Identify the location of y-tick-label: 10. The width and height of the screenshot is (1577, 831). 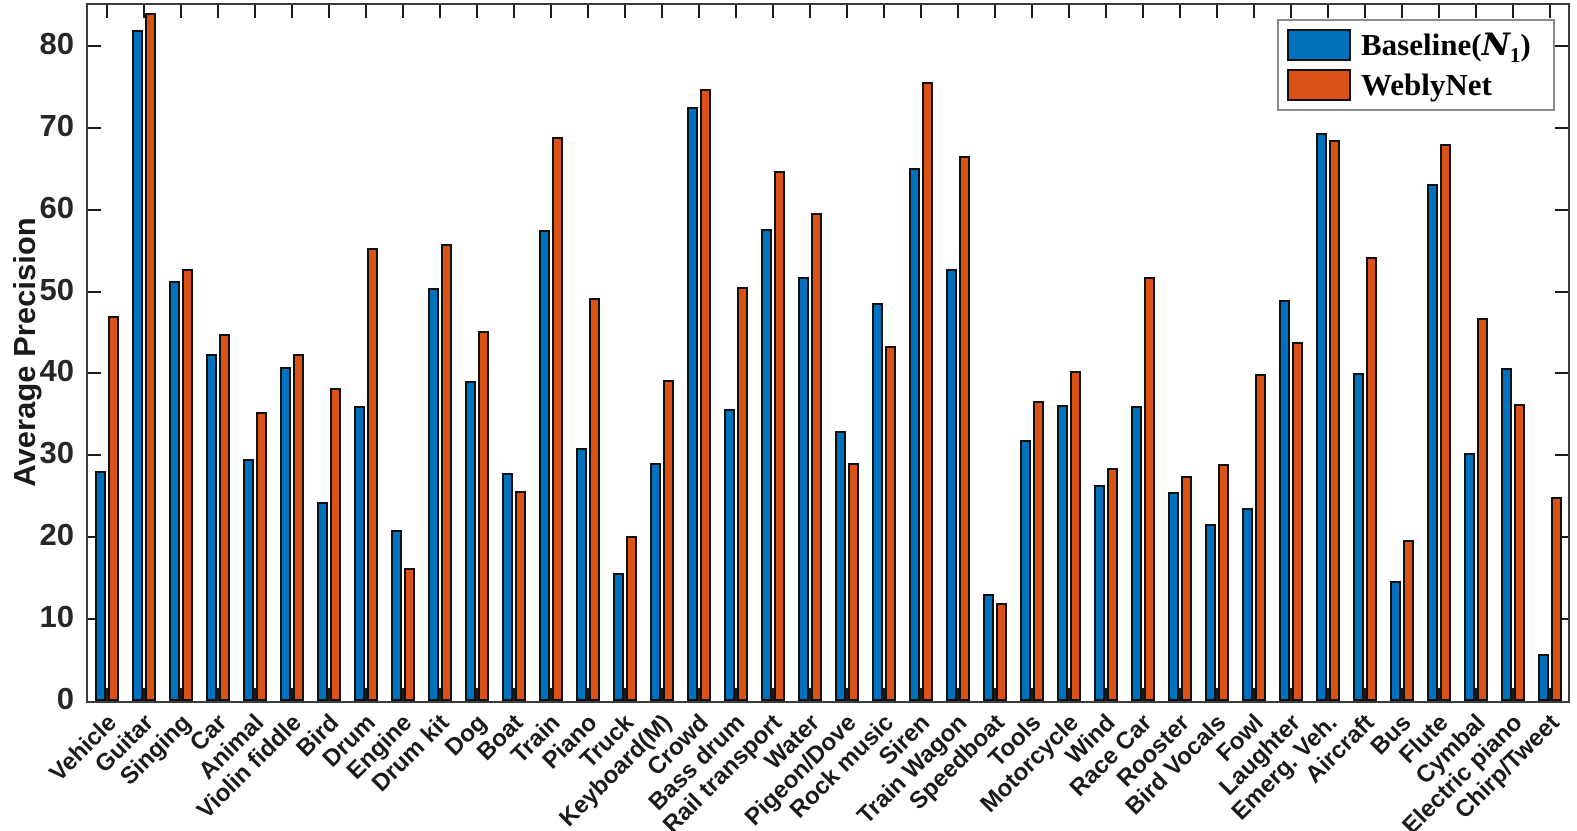
(56, 617).